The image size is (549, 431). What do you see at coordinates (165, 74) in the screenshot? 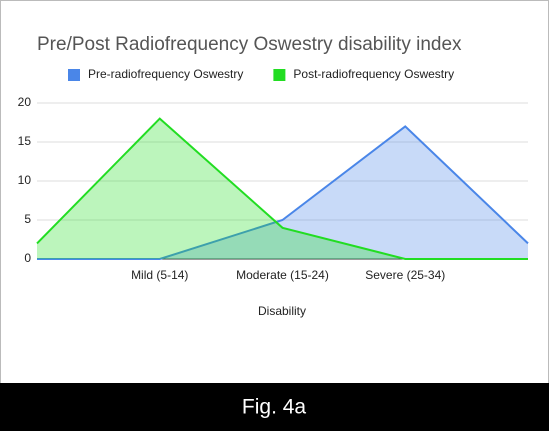
I see `legend-label: Pre-radiofrequency Oswestry` at bounding box center [165, 74].